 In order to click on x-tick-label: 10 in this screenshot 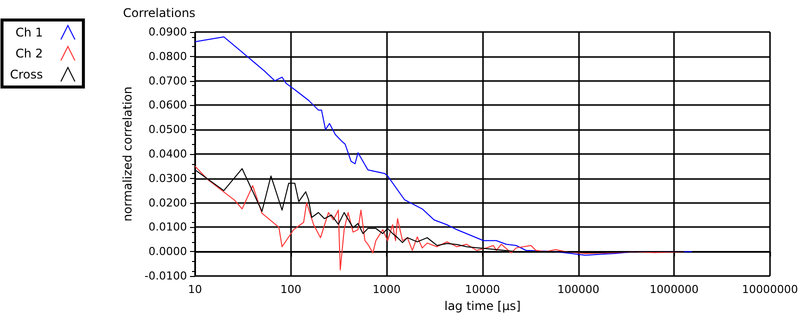, I will do `click(195, 289)`.